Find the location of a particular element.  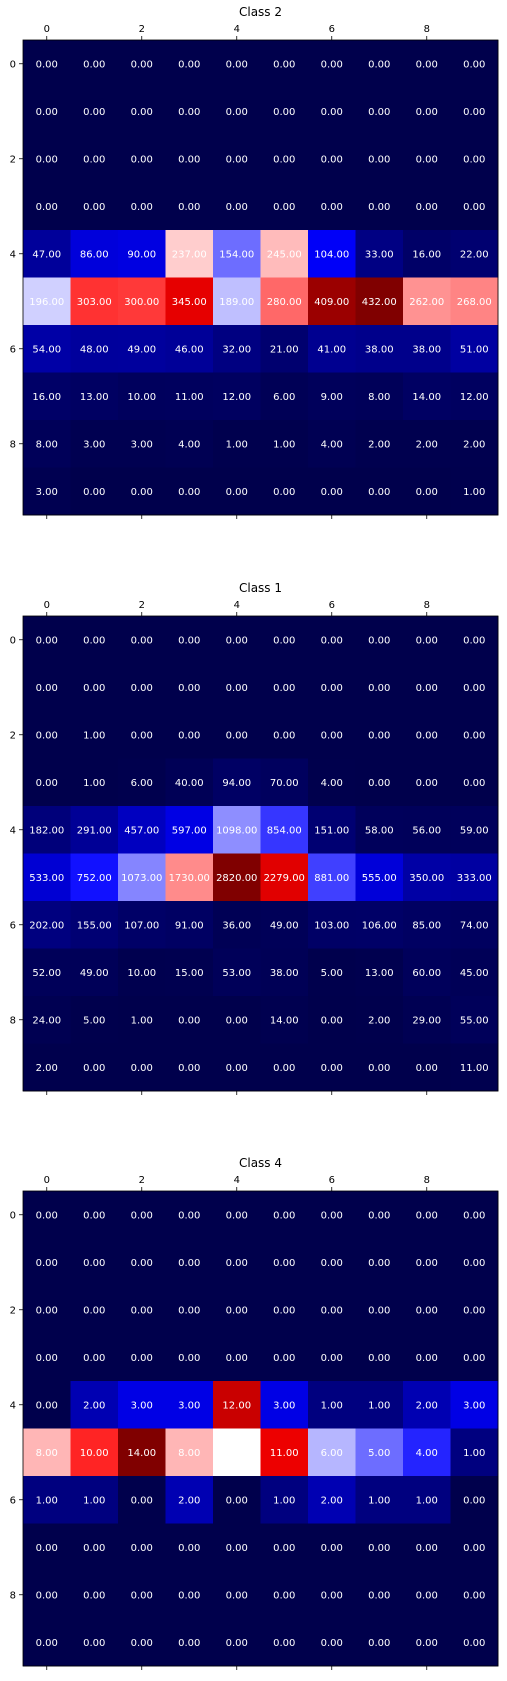

cell-value-label: 300.00 is located at coordinates (141, 302).